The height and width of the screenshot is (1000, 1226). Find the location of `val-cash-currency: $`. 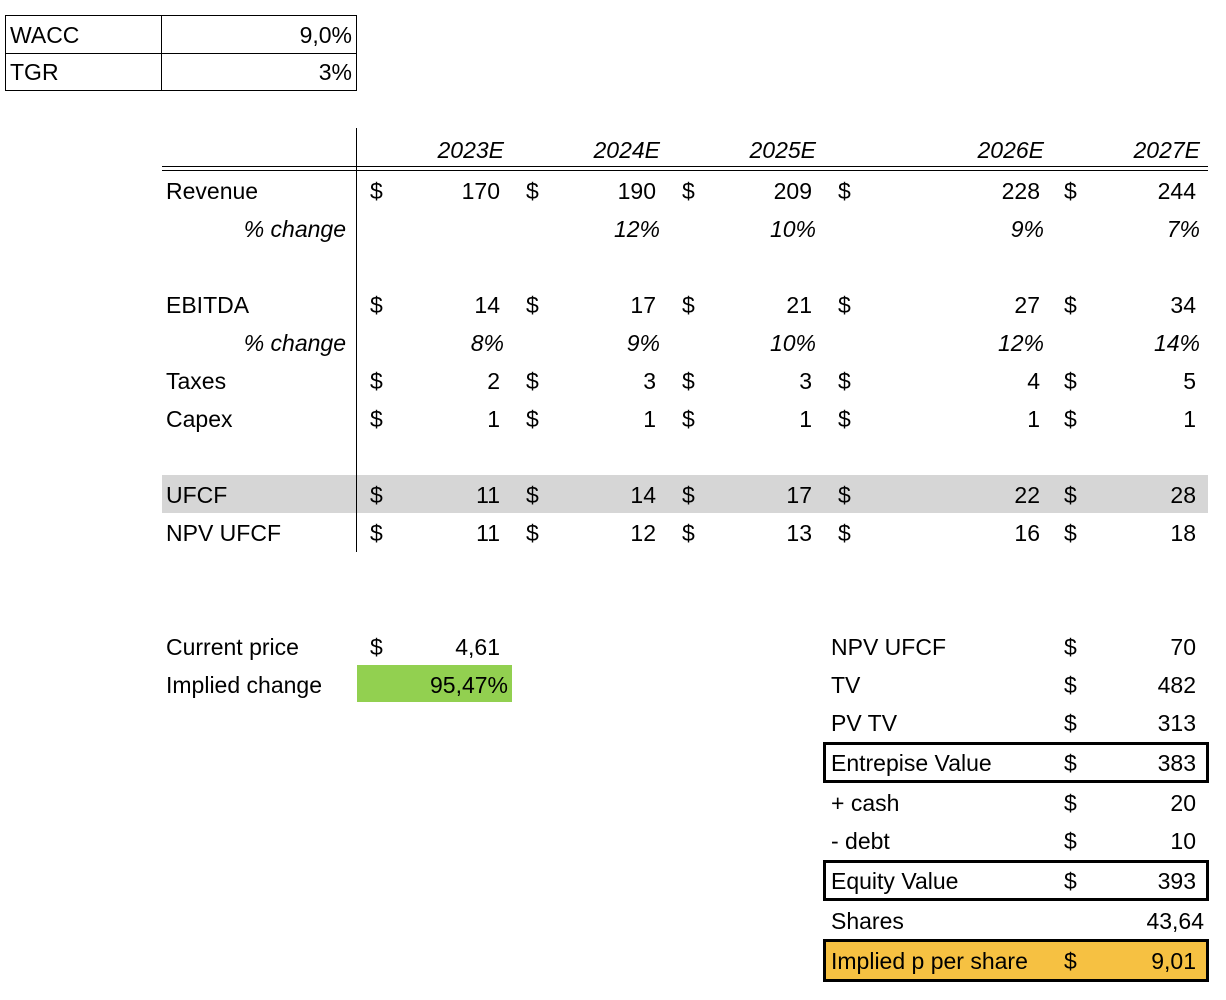

val-cash-currency: $ is located at coordinates (1070, 803).